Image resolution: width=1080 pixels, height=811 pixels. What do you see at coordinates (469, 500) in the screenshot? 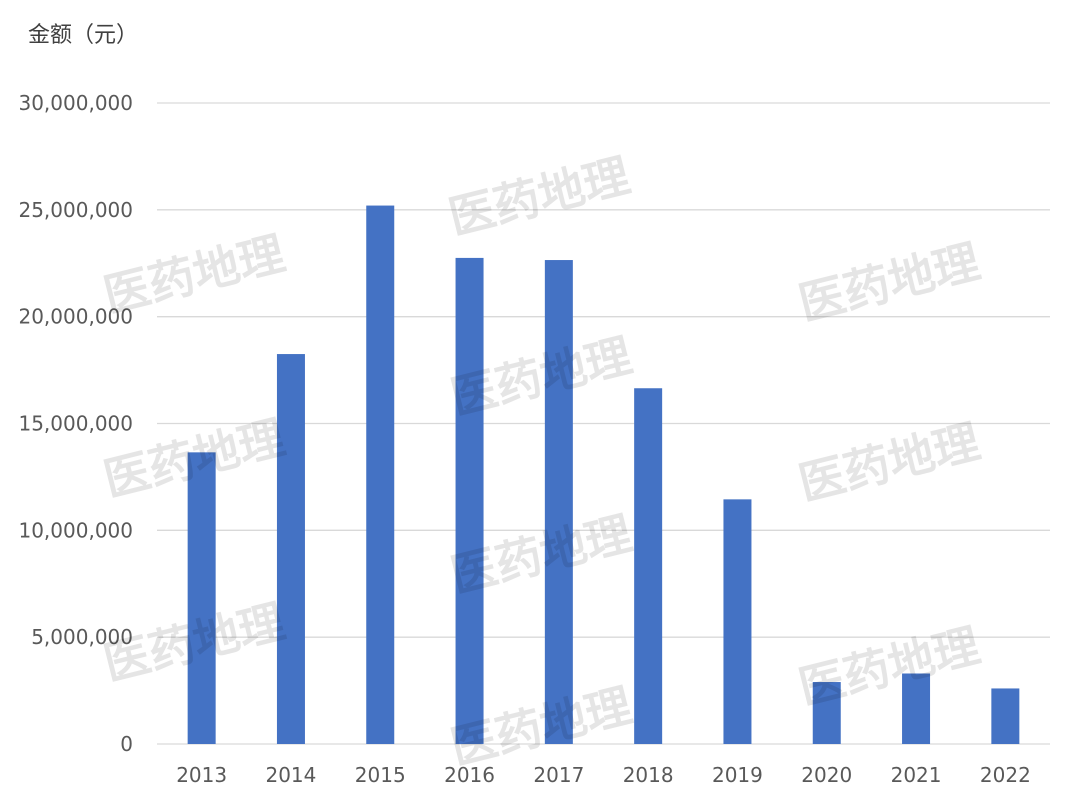
I see `bar-2016` at bounding box center [469, 500].